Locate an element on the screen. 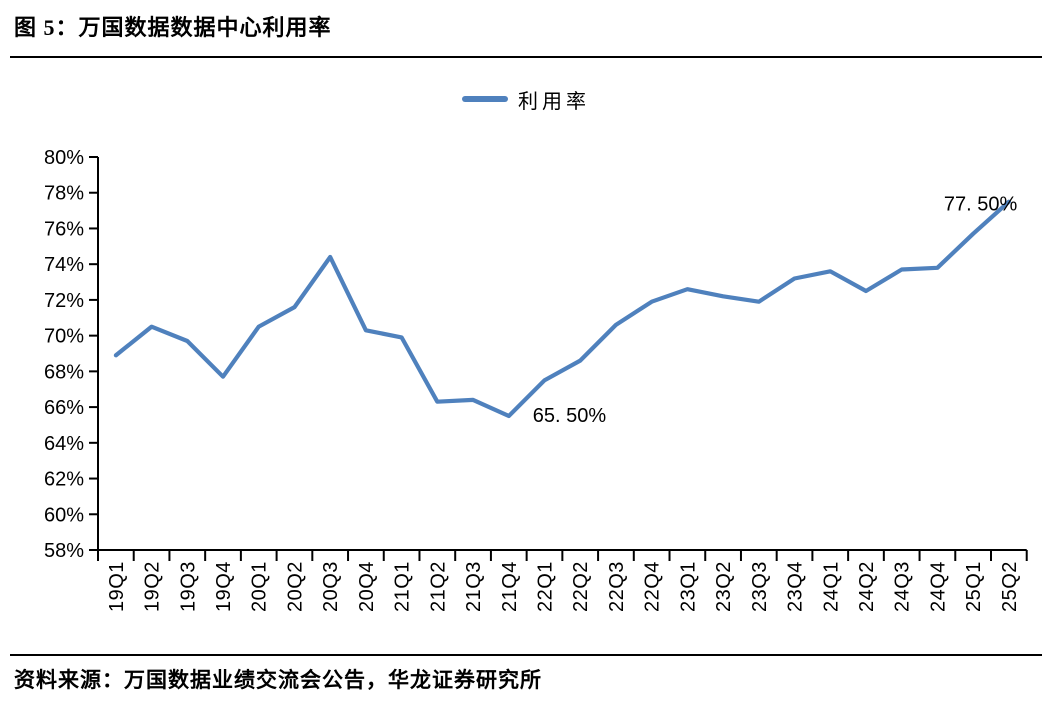 The height and width of the screenshot is (710, 1052). x-axis-tick-label: 20Q1 is located at coordinates (260, 586).